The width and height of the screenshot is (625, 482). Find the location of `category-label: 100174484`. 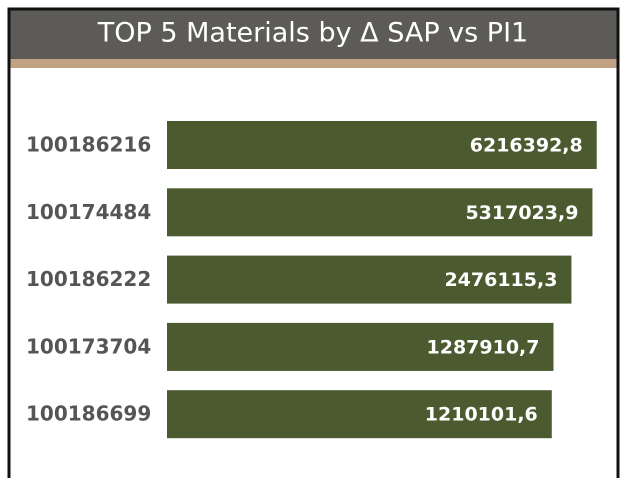

category-label: 100174484 is located at coordinates (88, 212).